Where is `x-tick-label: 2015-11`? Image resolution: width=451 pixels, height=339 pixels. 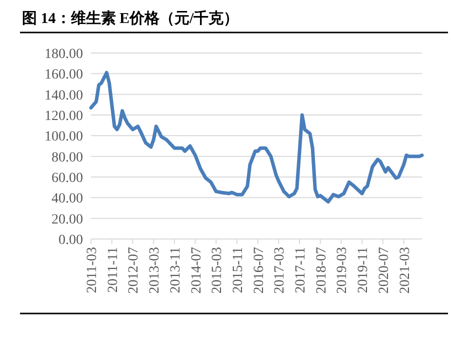
x-tick-label: 2015-11 is located at coordinates (238, 270).